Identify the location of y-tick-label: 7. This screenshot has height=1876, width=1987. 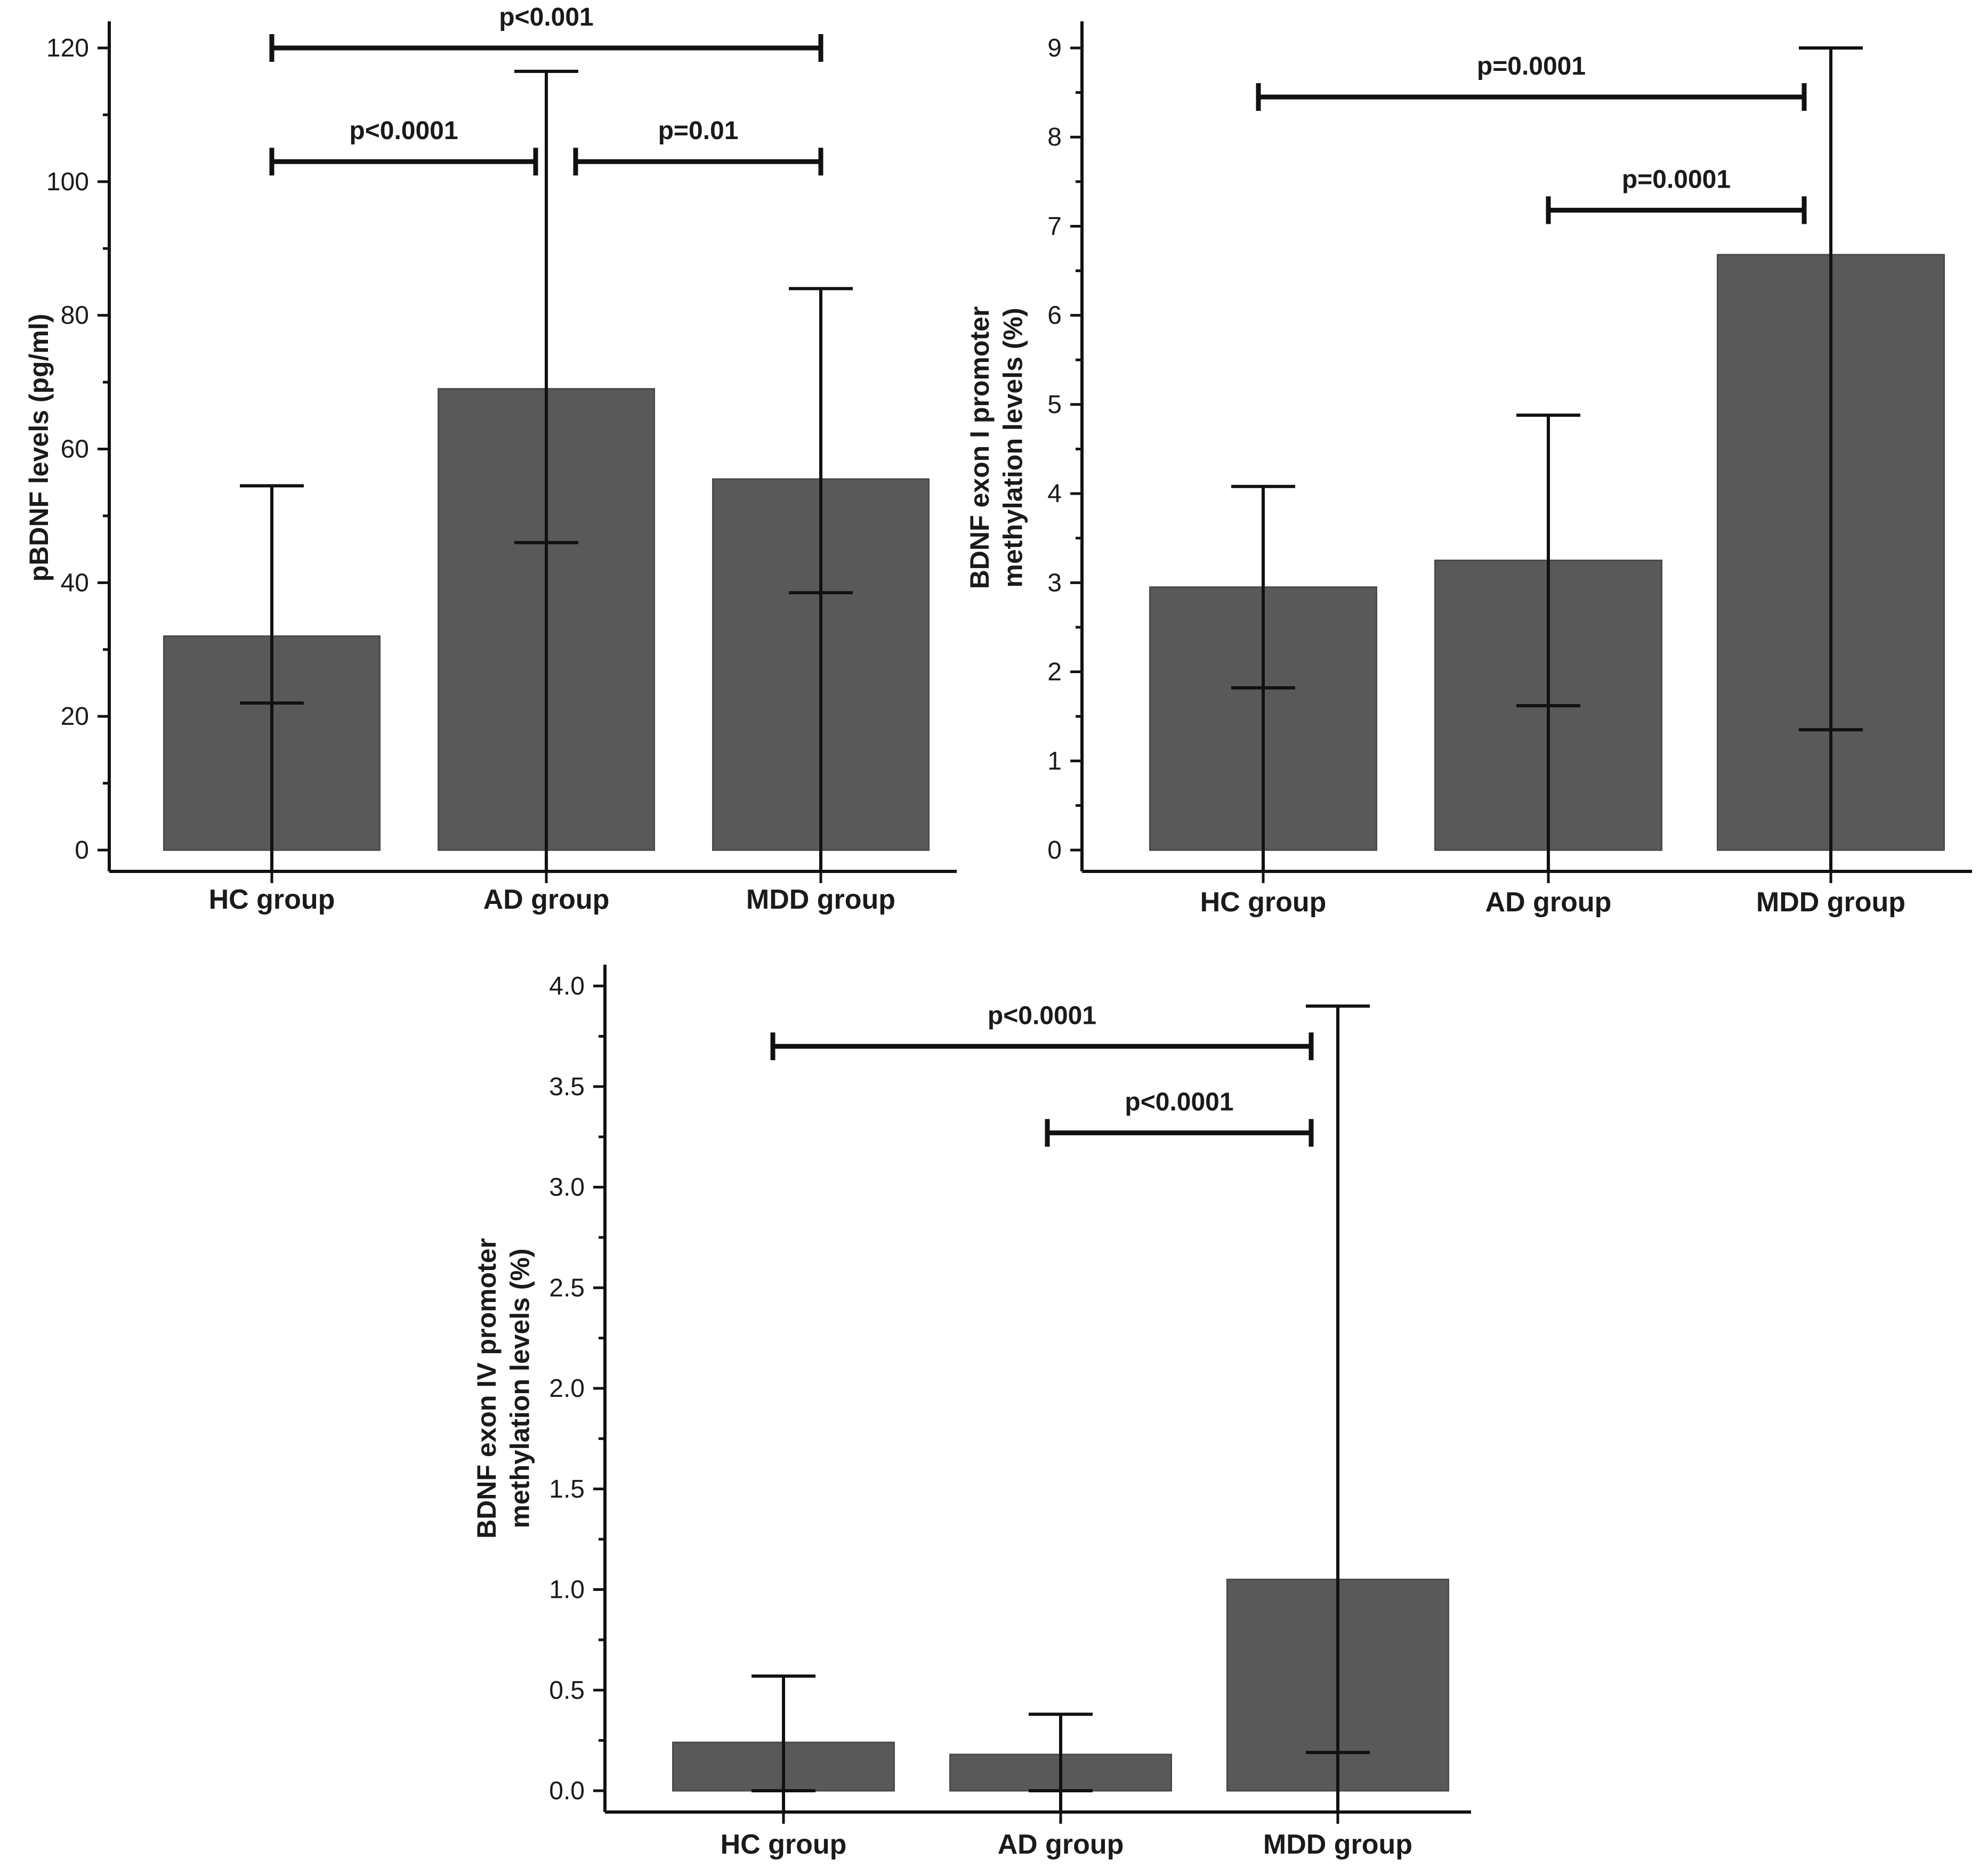
(1054, 226).